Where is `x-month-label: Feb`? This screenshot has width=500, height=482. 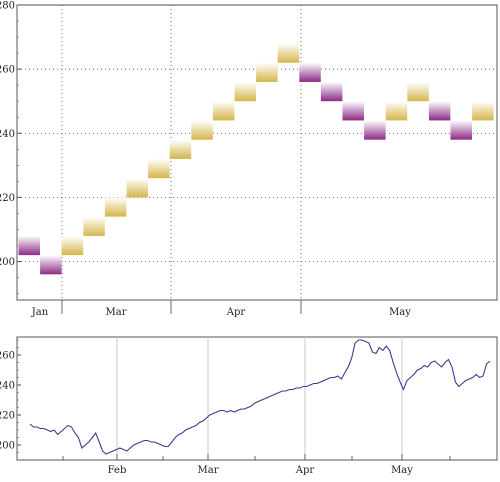
x-month-label: Feb is located at coordinates (117, 470).